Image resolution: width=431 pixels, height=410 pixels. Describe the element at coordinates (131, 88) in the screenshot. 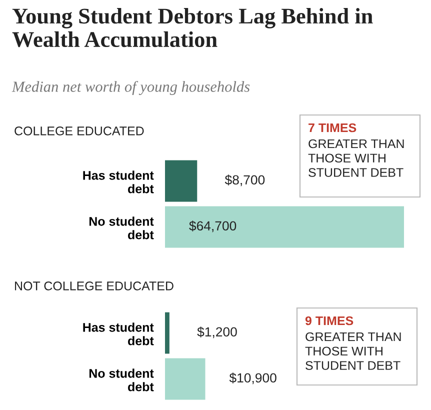

I see `chart-subtitle: Median net worth of young households` at that location.